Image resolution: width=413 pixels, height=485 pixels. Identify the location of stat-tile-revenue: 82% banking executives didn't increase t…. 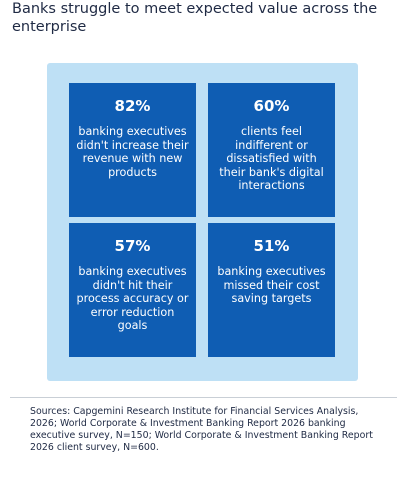
(132, 150).